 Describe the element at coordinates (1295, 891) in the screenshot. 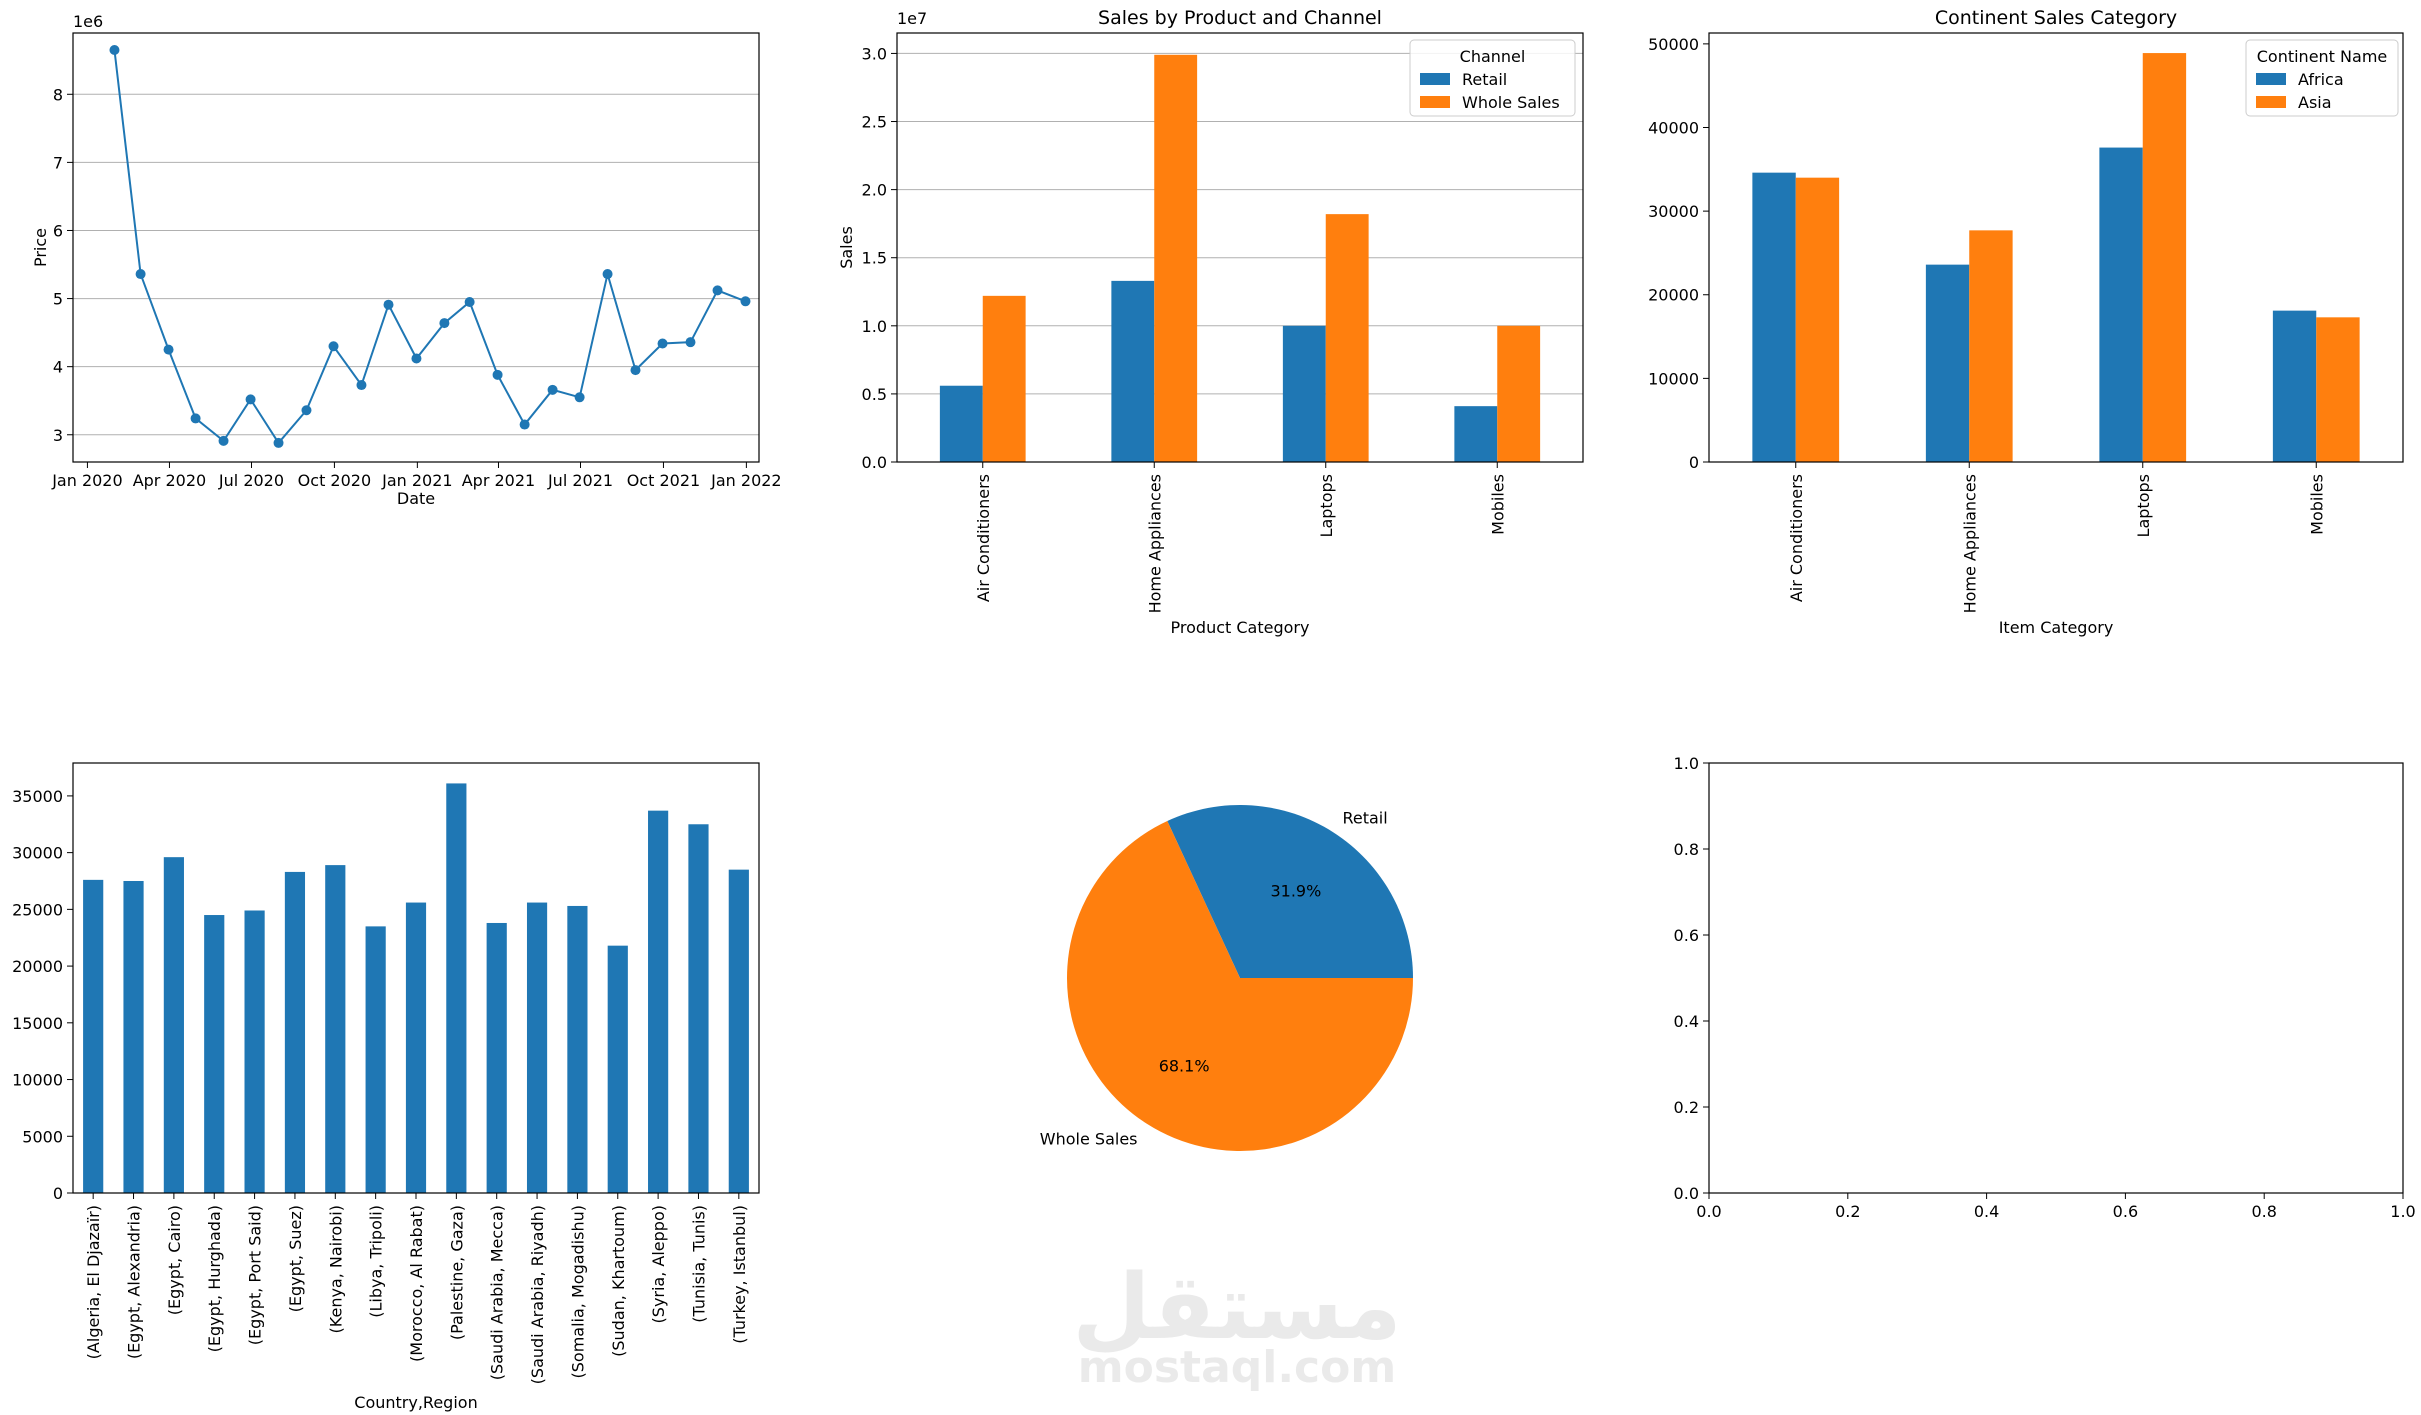

I see `pie-percent: 31.9%` at that location.